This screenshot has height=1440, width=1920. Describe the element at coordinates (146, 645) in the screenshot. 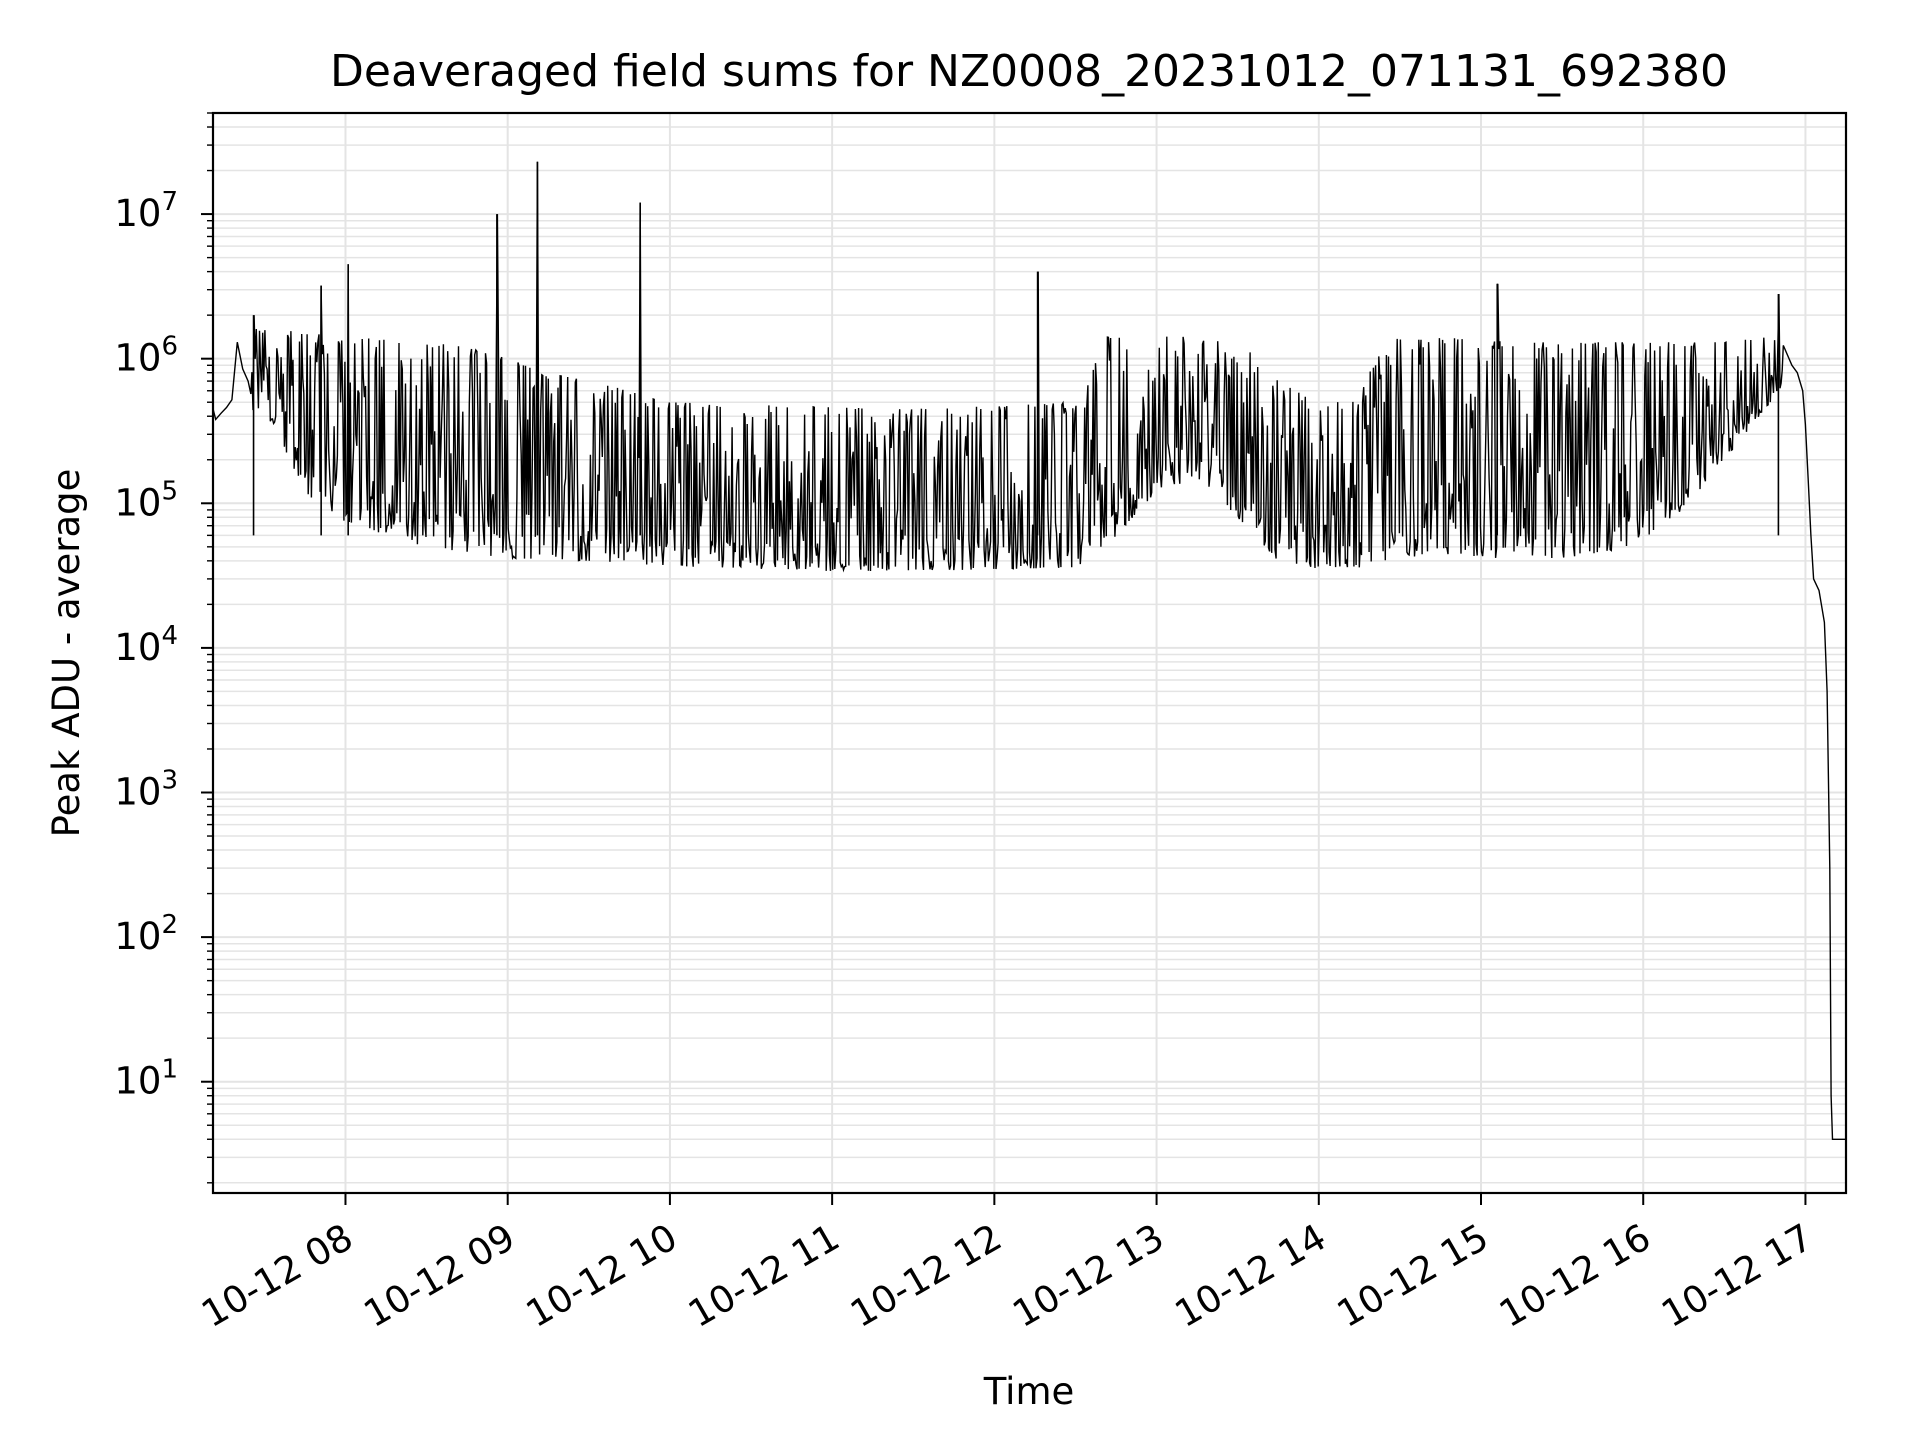

I see `y-tick-label: 104` at that location.